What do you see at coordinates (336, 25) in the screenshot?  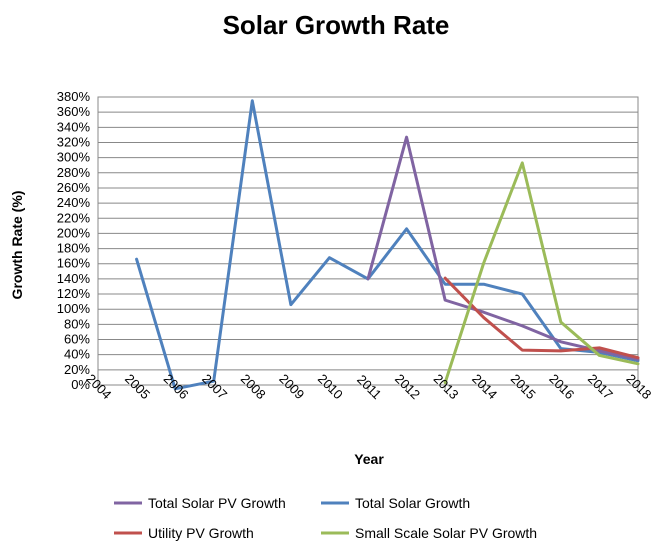 I see `chart-title: Solar Growth Rate` at bounding box center [336, 25].